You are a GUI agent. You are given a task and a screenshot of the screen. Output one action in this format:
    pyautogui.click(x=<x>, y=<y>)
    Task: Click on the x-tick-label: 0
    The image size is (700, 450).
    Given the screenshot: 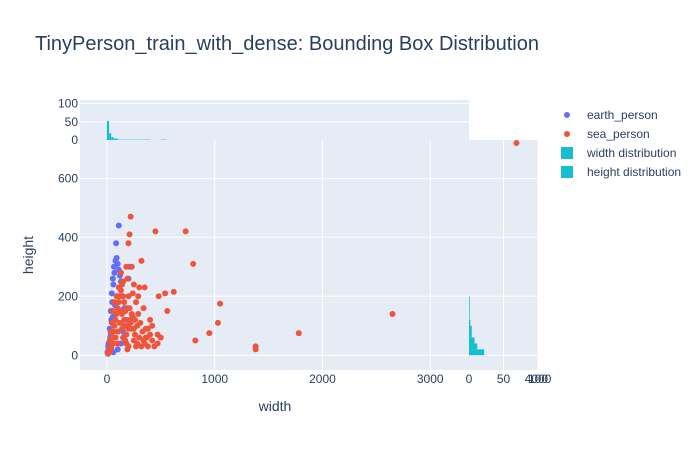 What is the action you would take?
    pyautogui.click(x=107, y=379)
    